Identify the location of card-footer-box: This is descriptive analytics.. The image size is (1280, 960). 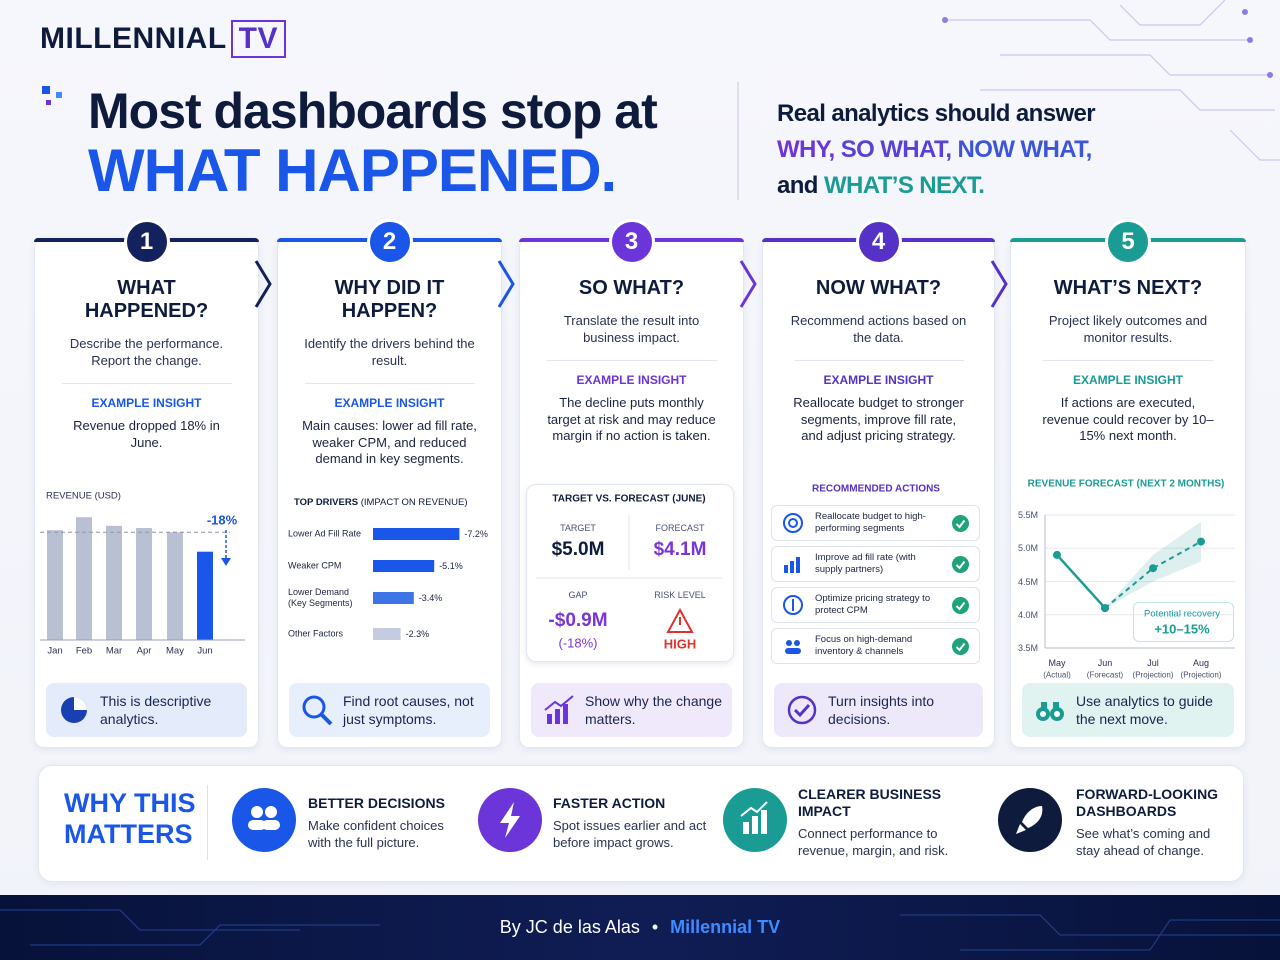
(146, 710).